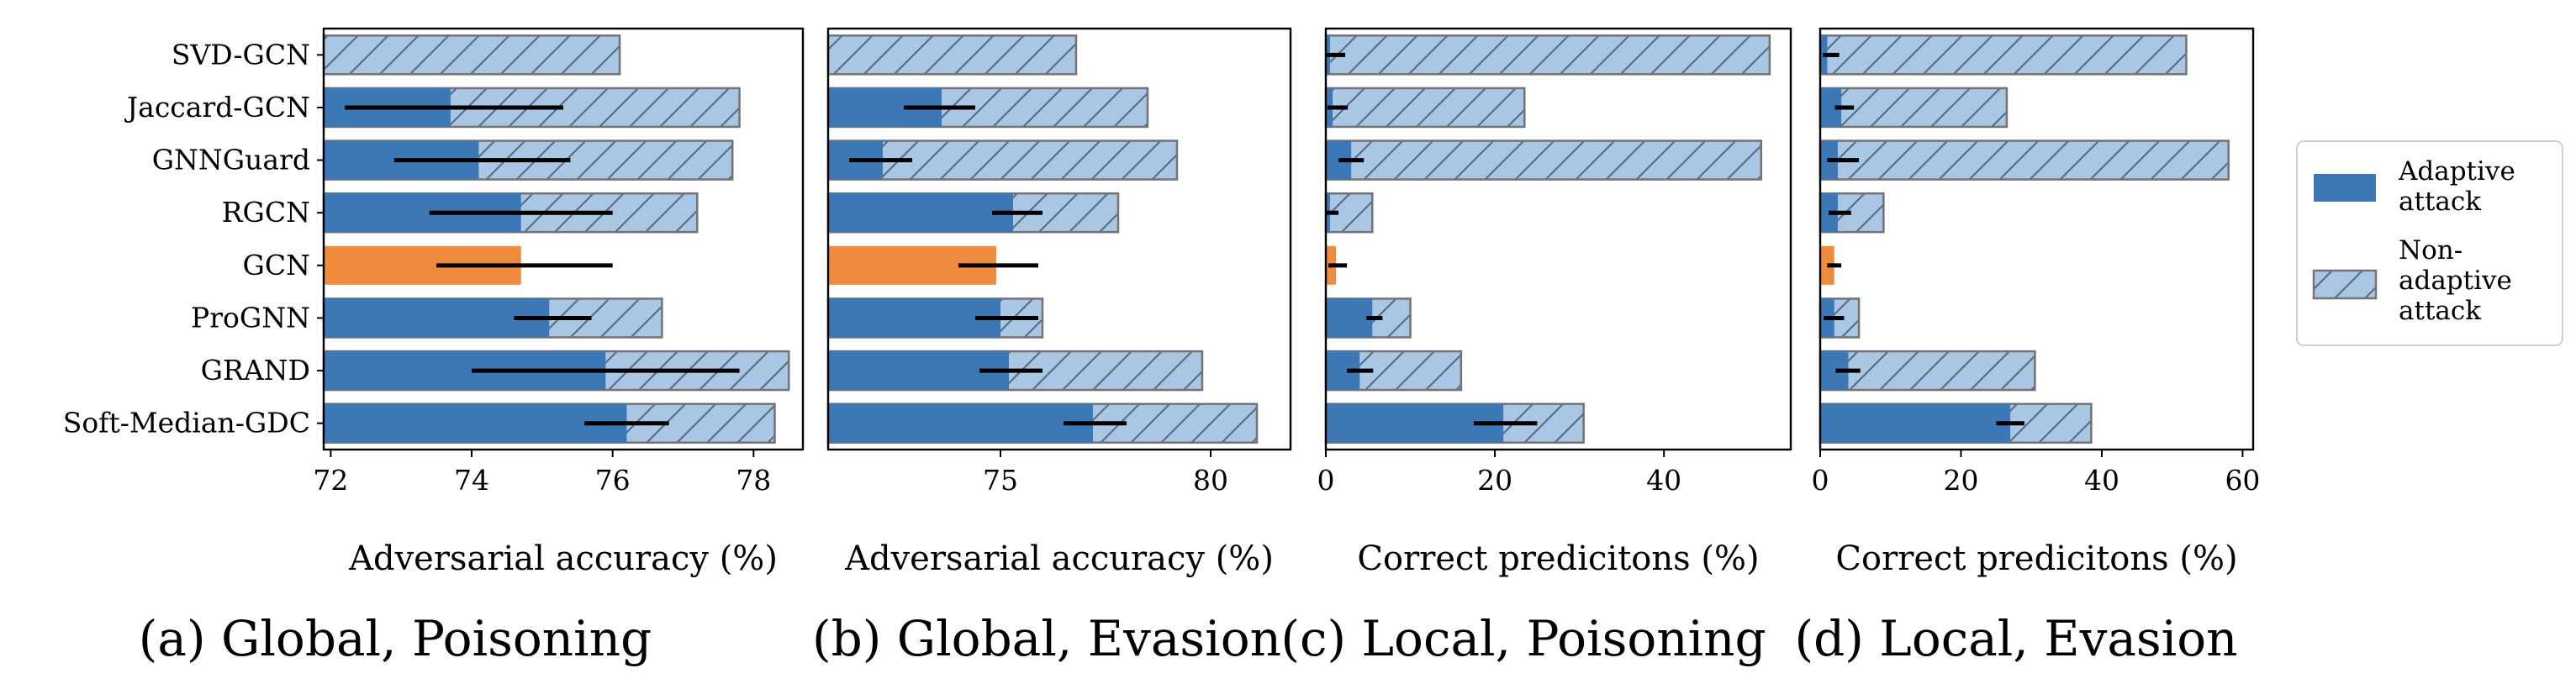 The width and height of the screenshot is (2576, 684). I want to click on ytick-label-gcn: GCN, so click(277, 265).